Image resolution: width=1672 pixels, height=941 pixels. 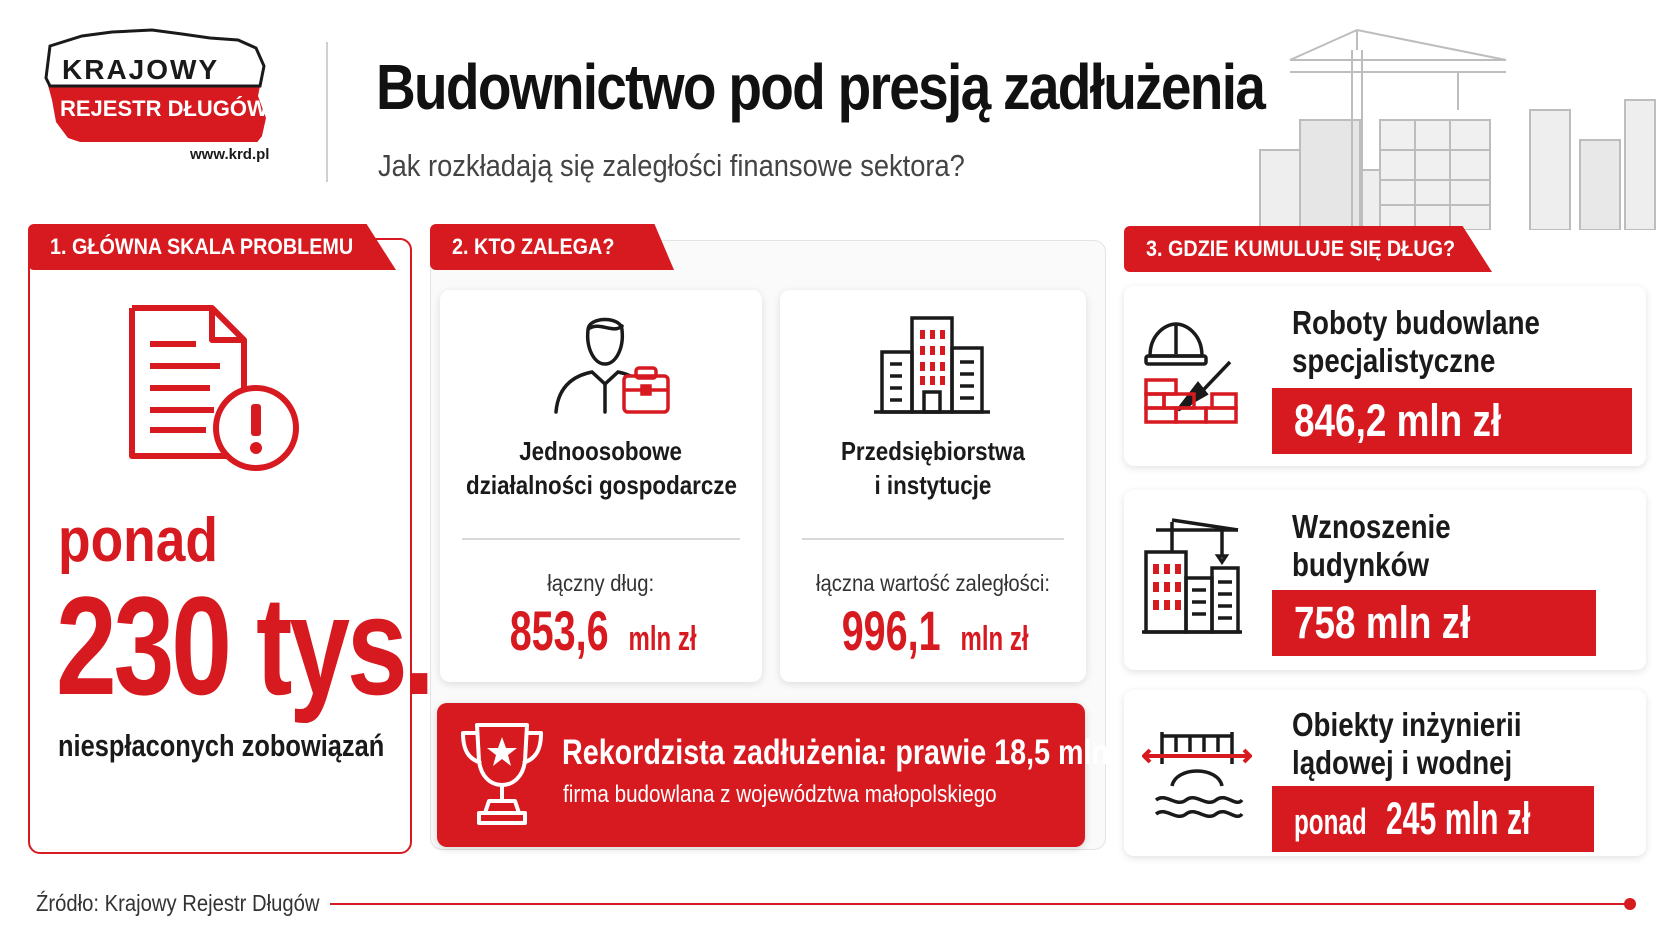 What do you see at coordinates (1361, 564) in the screenshot?
I see `sector-title-line2: budynków` at bounding box center [1361, 564].